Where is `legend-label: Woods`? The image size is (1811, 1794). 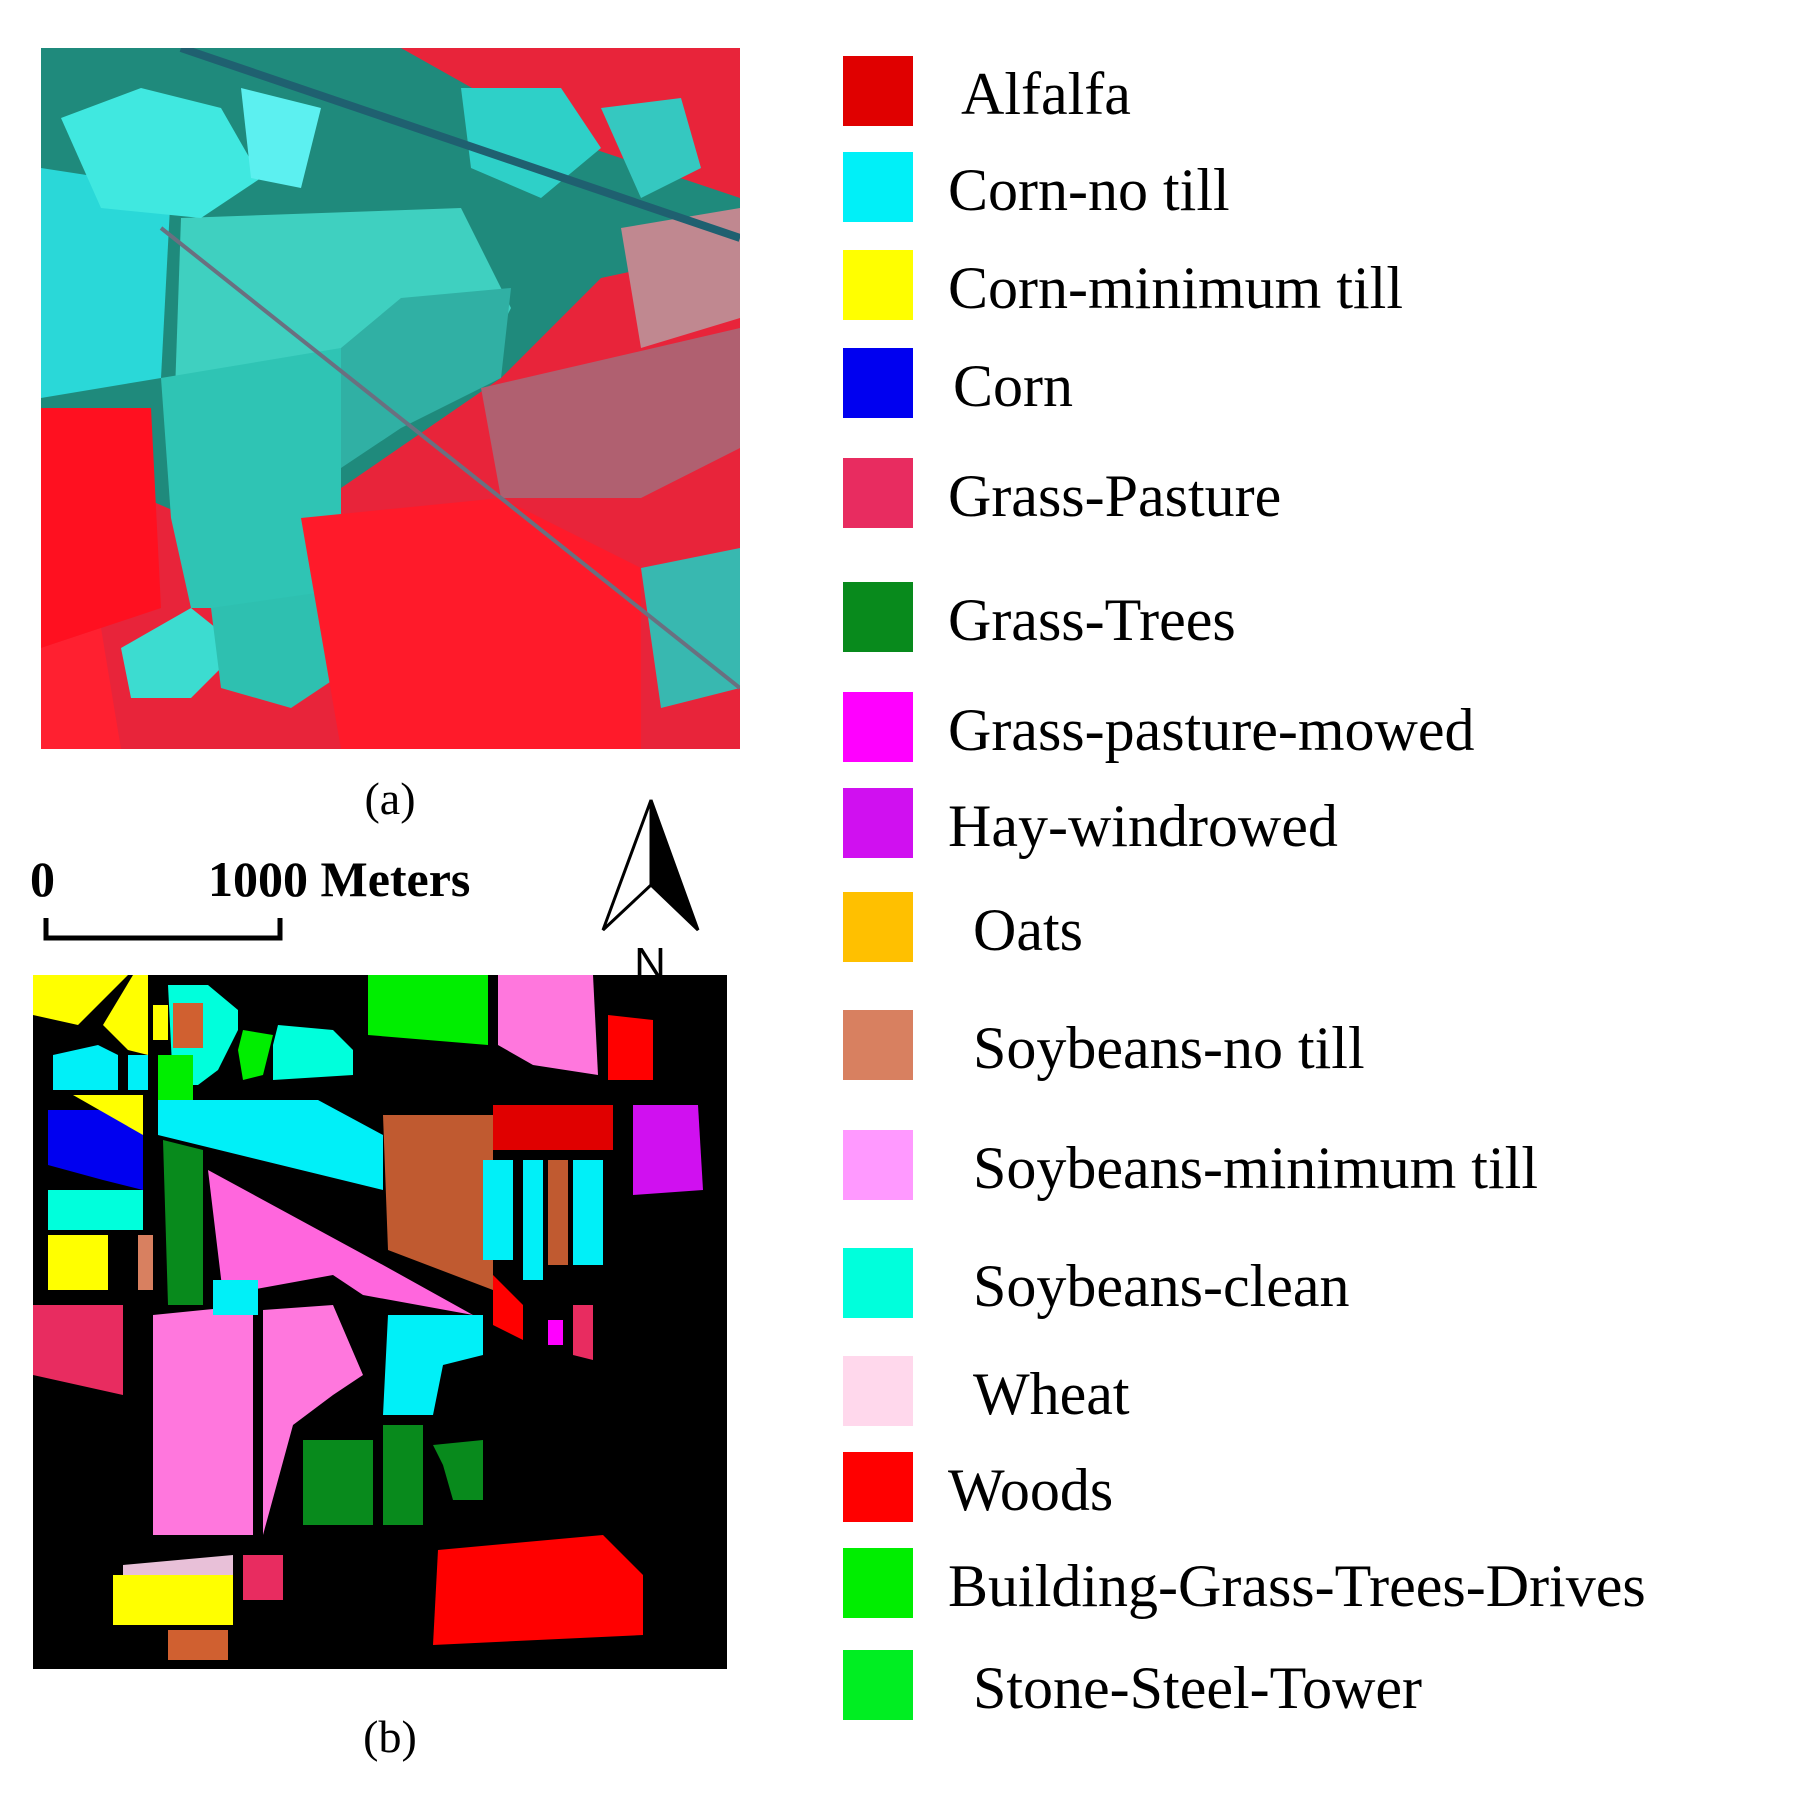
legend-label: Woods is located at coordinates (1031, 1490).